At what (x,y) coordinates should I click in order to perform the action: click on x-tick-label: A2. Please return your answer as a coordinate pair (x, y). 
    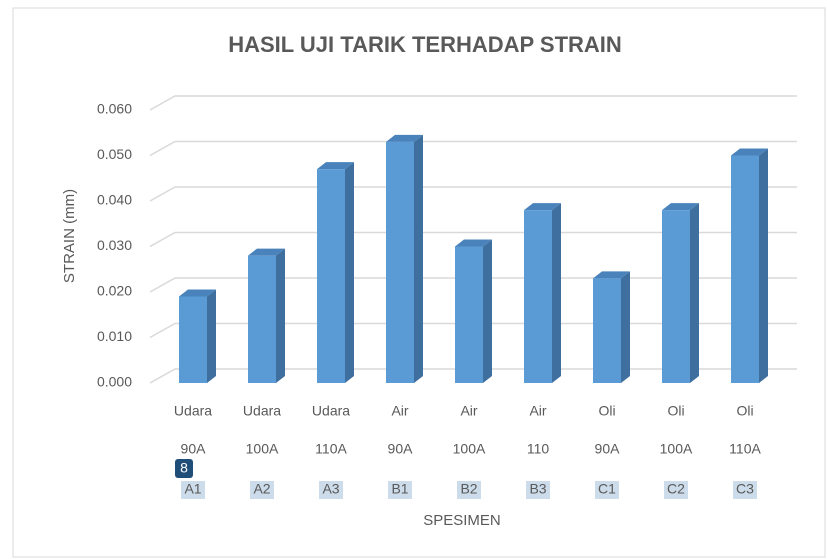
    Looking at the image, I should click on (261, 489).